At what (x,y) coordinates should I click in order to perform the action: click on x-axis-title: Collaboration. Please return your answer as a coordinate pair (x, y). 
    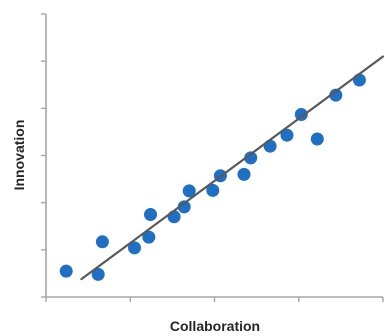
    Looking at the image, I should click on (215, 326).